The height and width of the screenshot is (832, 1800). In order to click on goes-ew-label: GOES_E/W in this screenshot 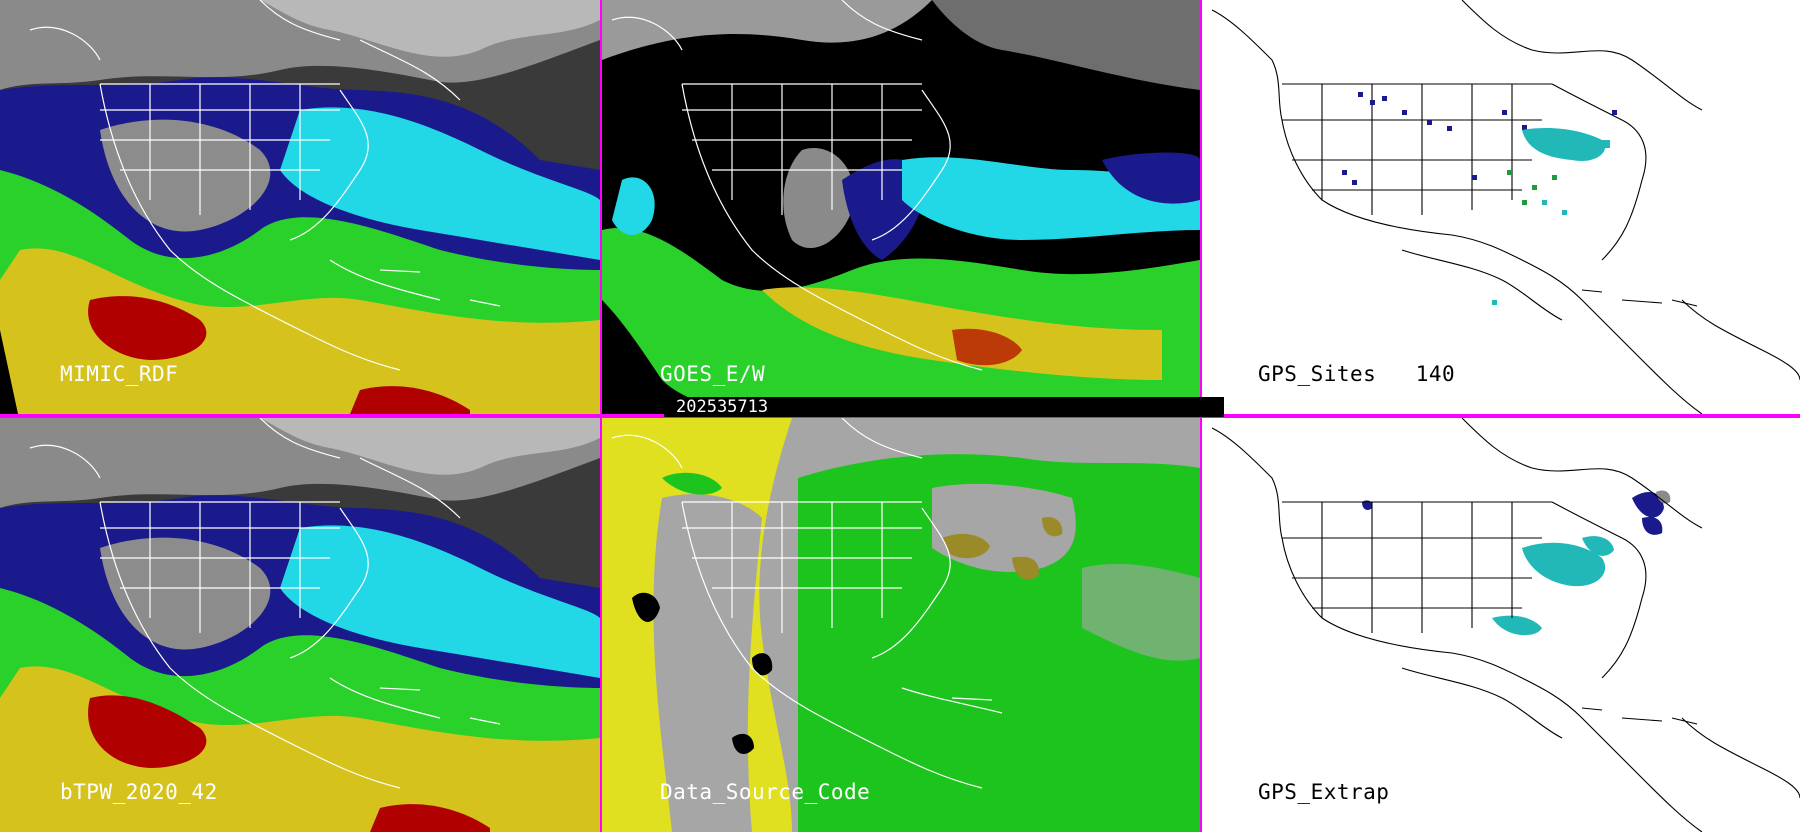, I will do `click(713, 374)`.